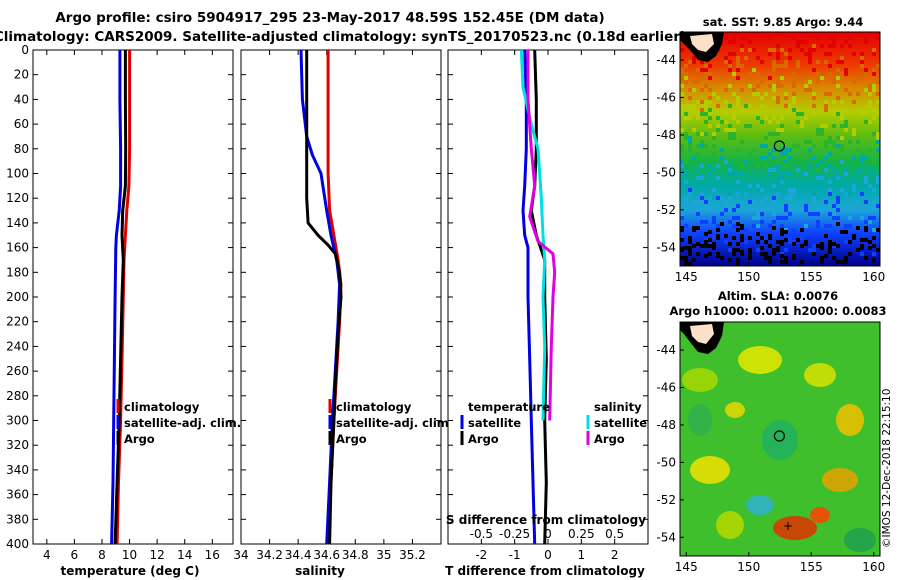  I want to click on s-tick-label: 0.5, so click(614, 534).